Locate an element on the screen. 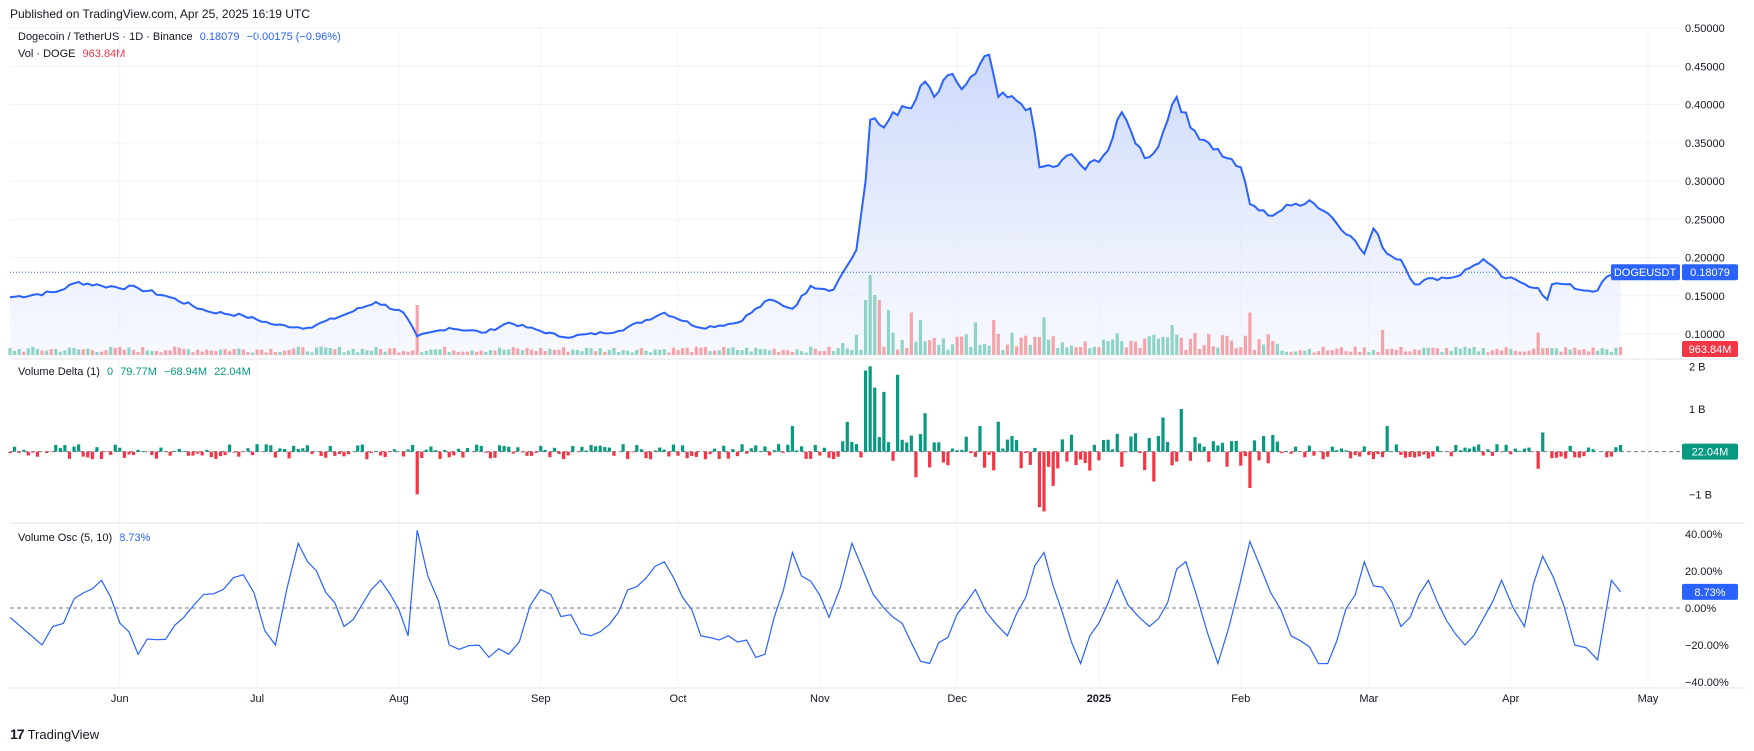  delta-y-tick-label: 2 B is located at coordinates (1697, 367).